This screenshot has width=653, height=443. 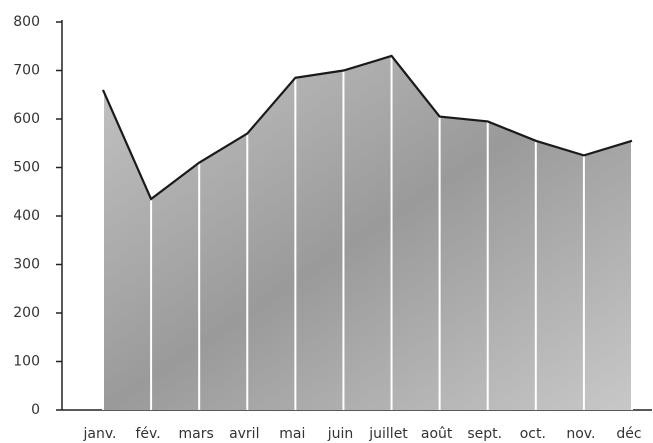 What do you see at coordinates (26, 119) in the screenshot?
I see `y-tick-label: 600` at bounding box center [26, 119].